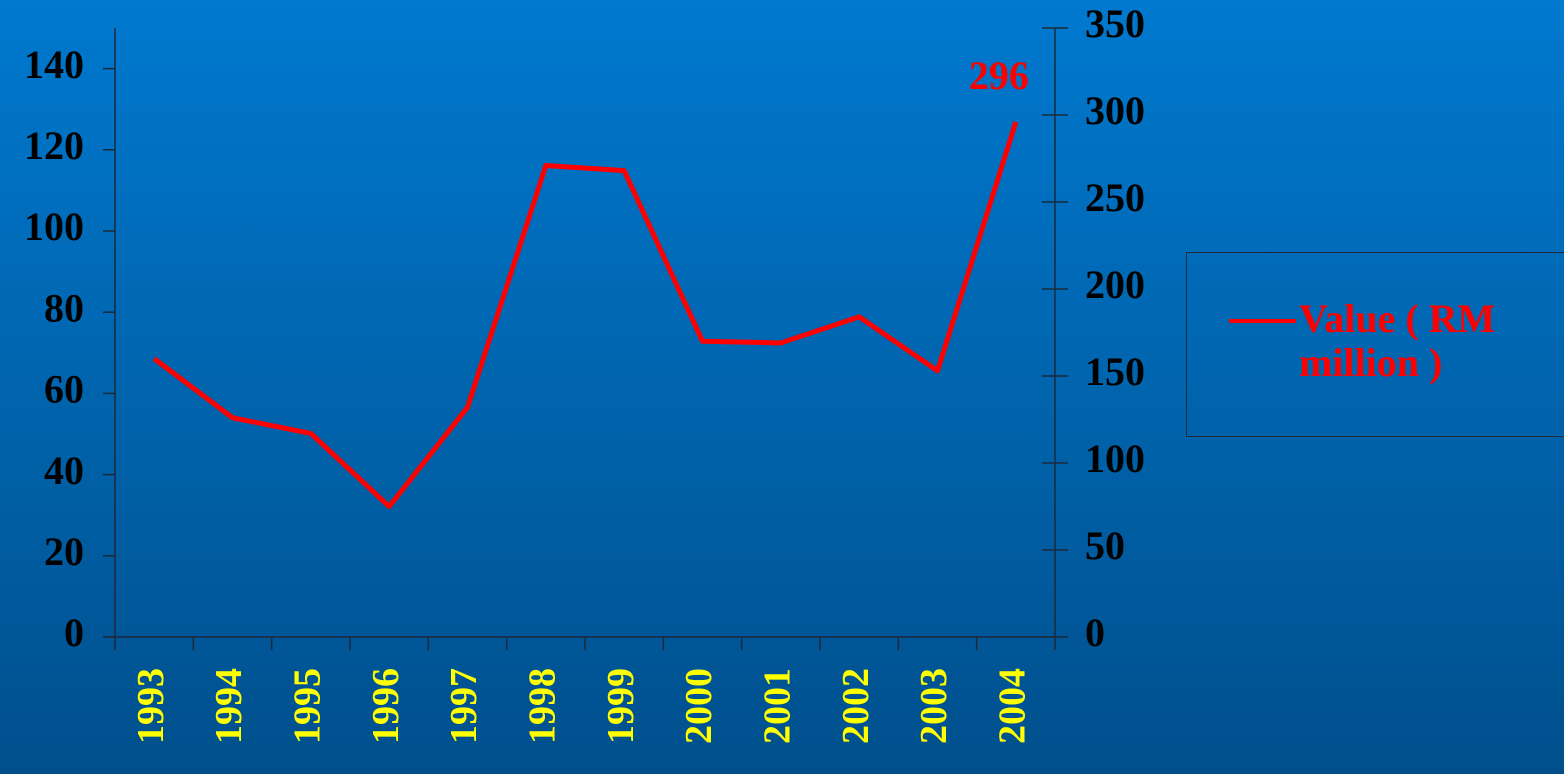  What do you see at coordinates (1115, 110) in the screenshot?
I see `y2-tick-label: 300` at bounding box center [1115, 110].